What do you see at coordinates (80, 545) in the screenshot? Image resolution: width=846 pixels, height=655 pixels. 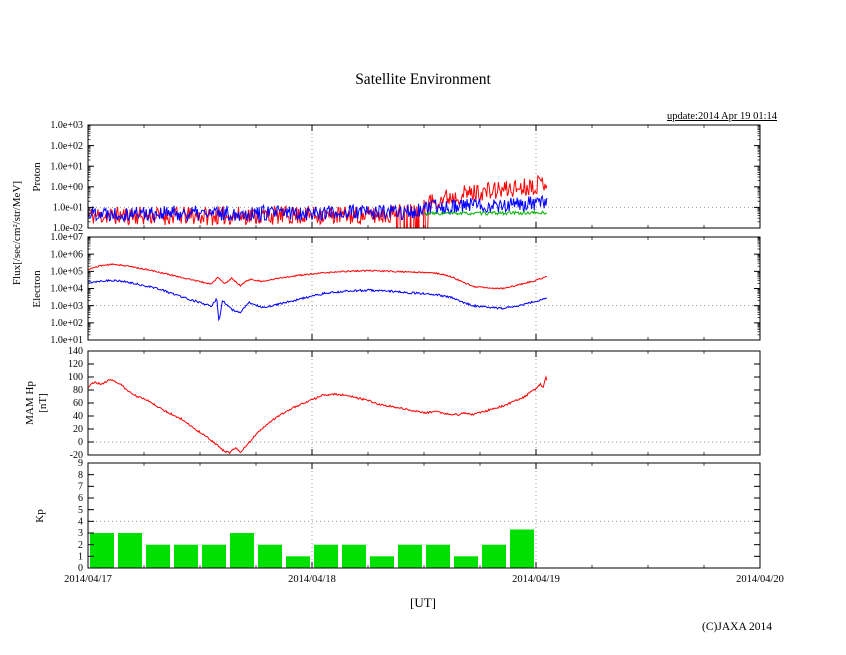 I see `y-tick-label: 2` at bounding box center [80, 545].